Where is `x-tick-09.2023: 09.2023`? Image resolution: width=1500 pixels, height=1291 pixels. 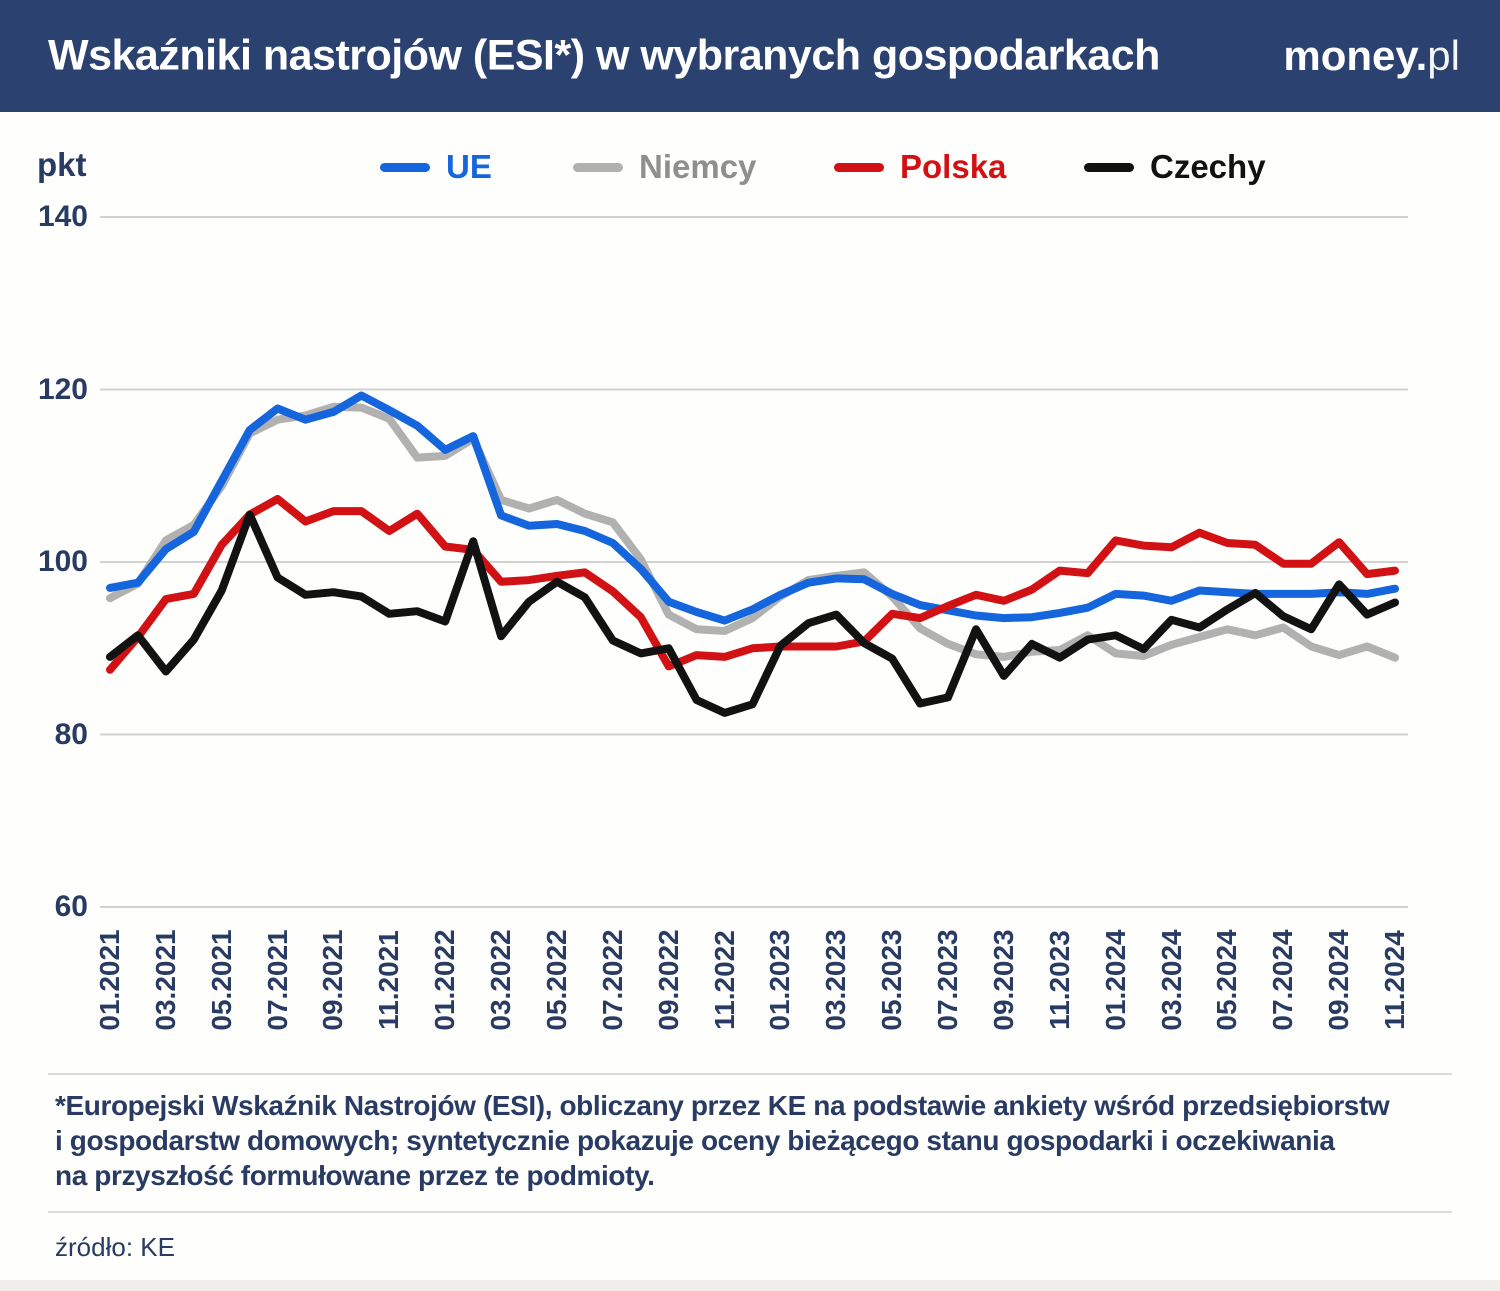 x-tick-09.2023: 09.2023 is located at coordinates (1003, 980).